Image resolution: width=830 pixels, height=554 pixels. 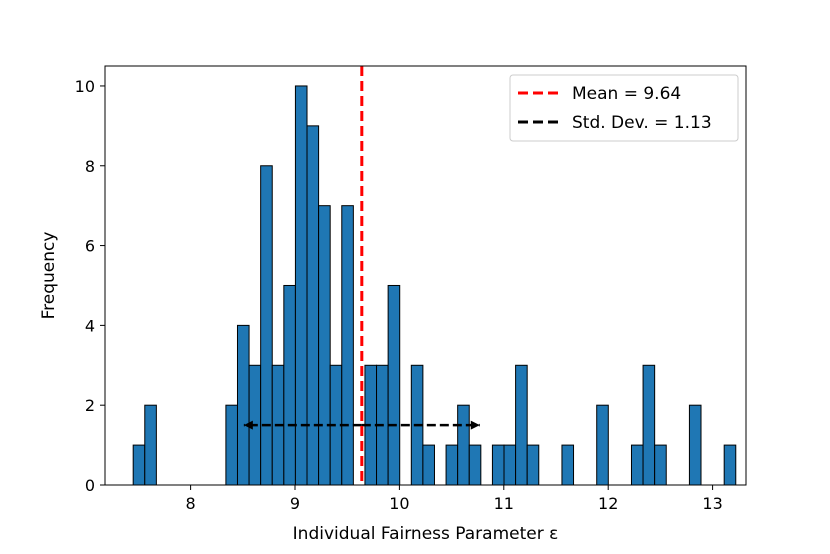 I want to click on x-tick-label: 11, so click(x=504, y=503).